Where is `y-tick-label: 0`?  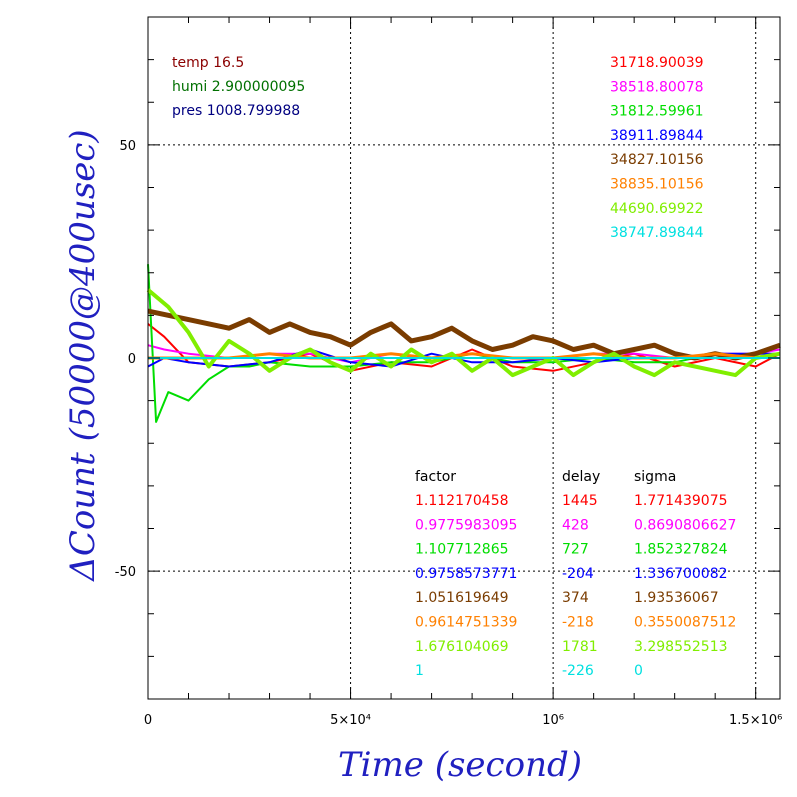
y-tick-label: 0 is located at coordinates (132, 359).